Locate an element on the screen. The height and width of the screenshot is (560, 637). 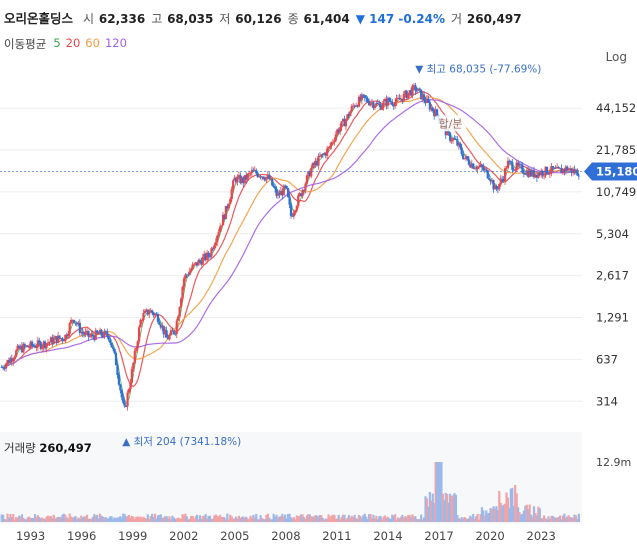
ma-legend-item-20: 20 is located at coordinates (73, 43).